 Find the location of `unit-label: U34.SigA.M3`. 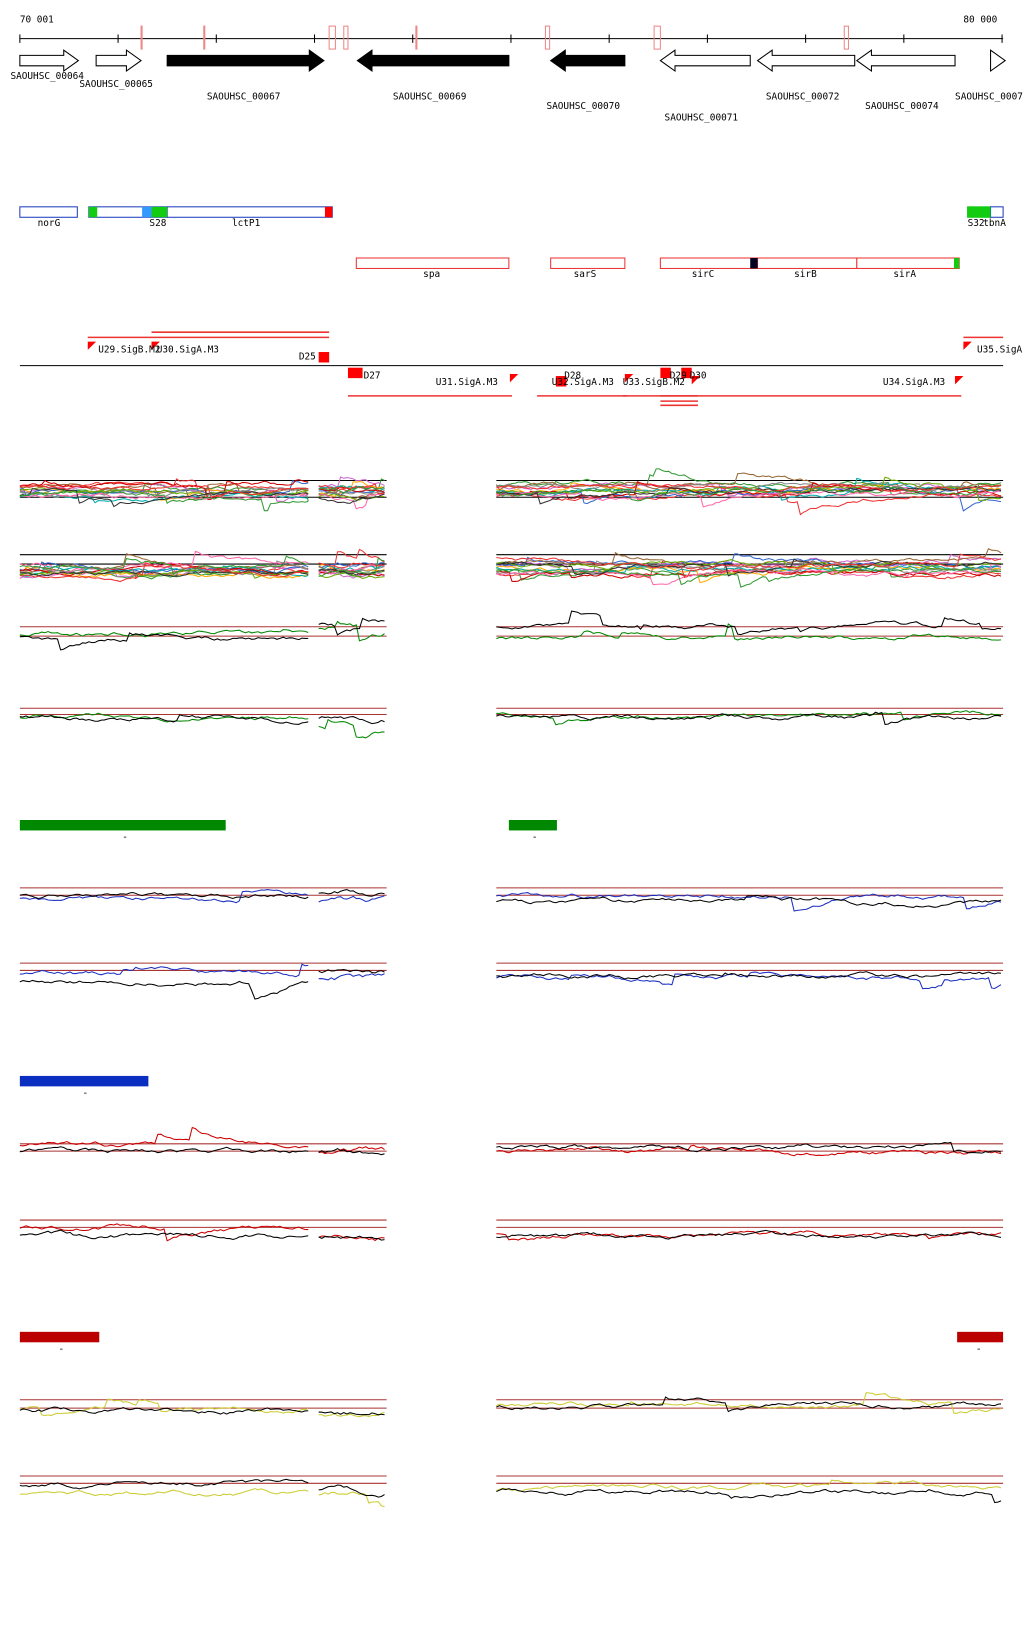

unit-label: U34.SigA.M3 is located at coordinates (914, 382).